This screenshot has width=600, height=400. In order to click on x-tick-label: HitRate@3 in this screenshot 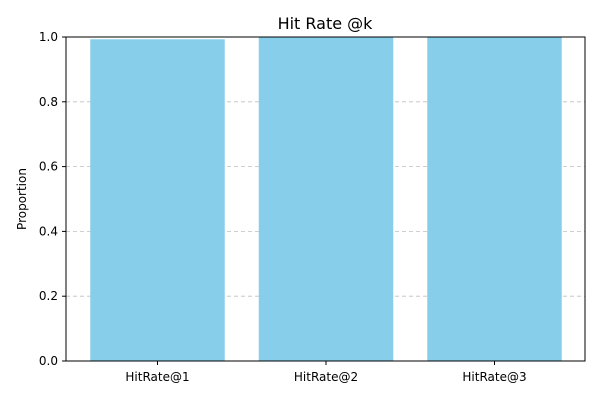, I will do `click(494, 377)`.